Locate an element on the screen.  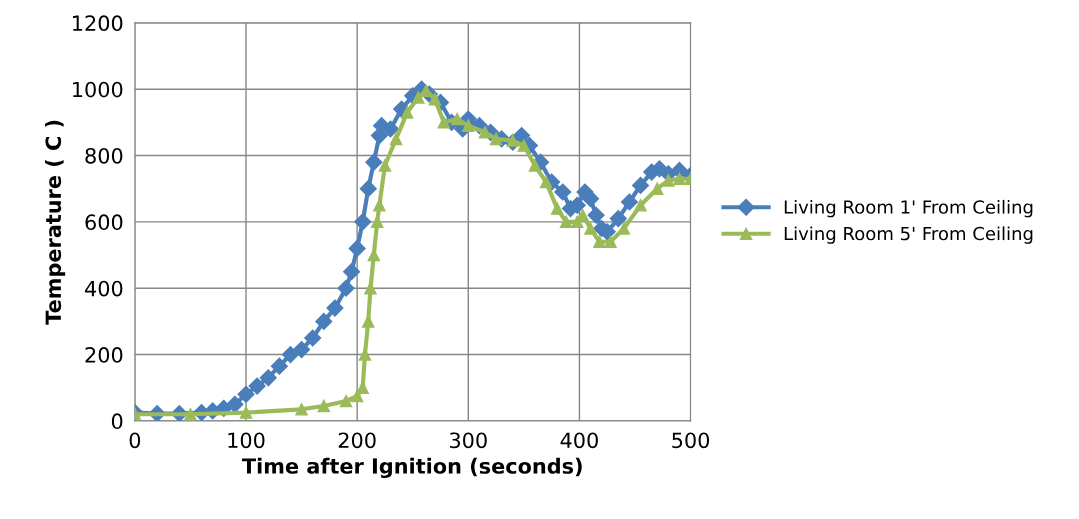
x-tick-label: 500 is located at coordinates (691, 440).